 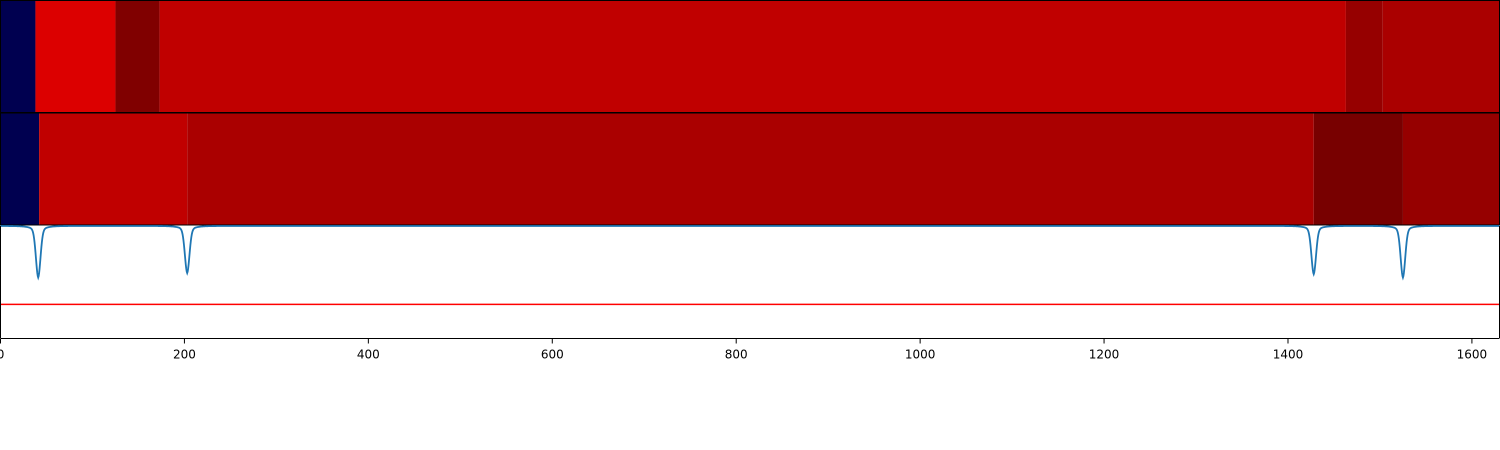 What do you see at coordinates (1288, 355) in the screenshot?
I see `x-tick-label-1400: 1400` at bounding box center [1288, 355].